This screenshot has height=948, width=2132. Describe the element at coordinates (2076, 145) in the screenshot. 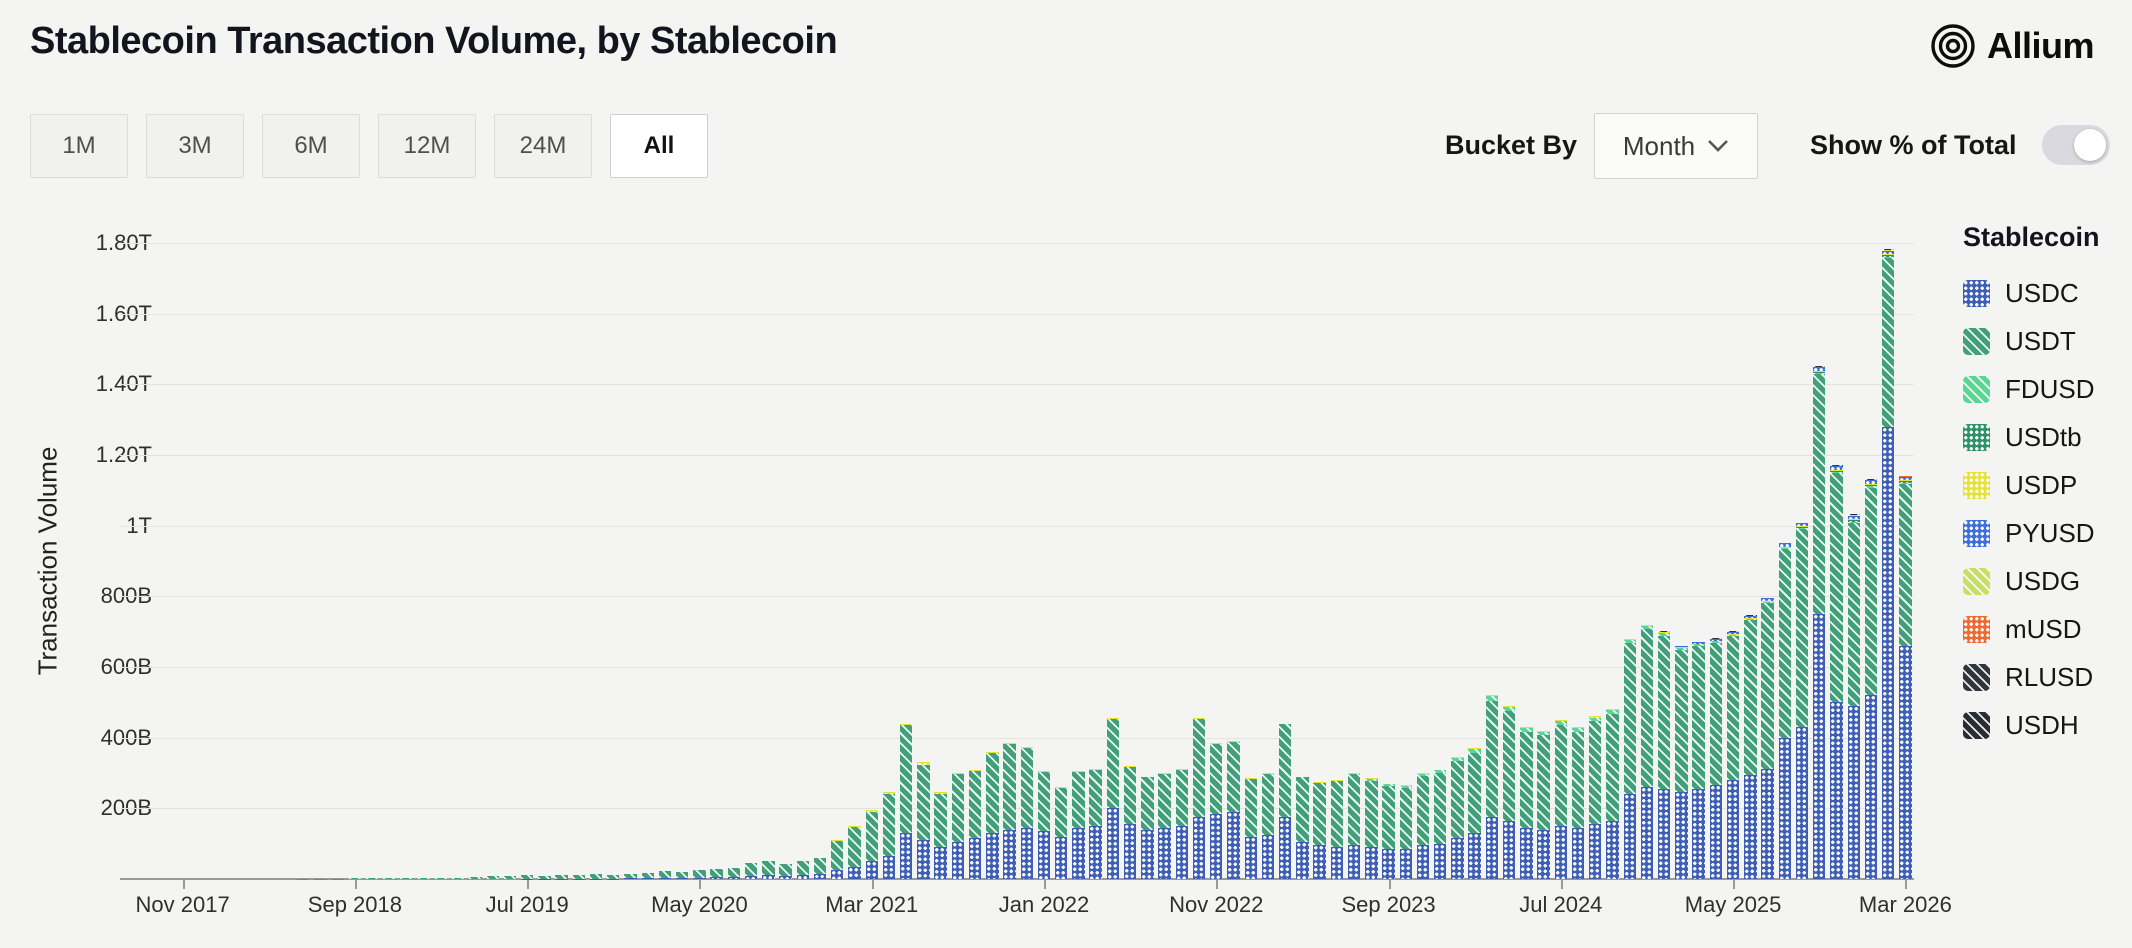

I see `show-pct-toggle` at that location.